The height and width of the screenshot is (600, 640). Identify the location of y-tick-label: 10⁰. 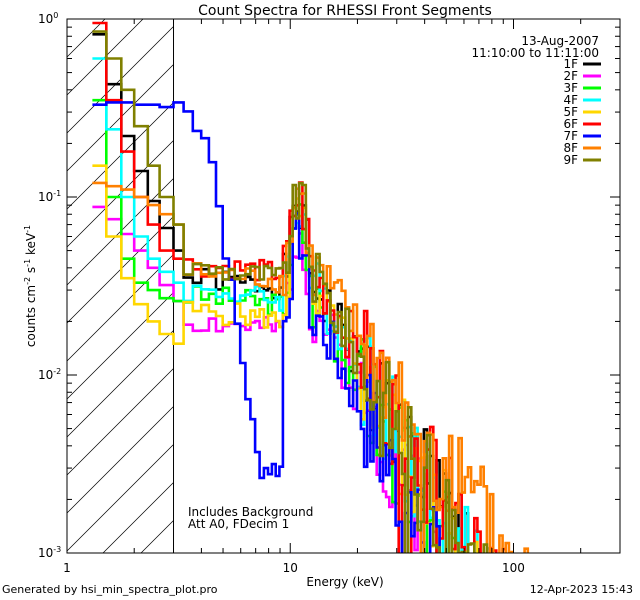
(48, 18).